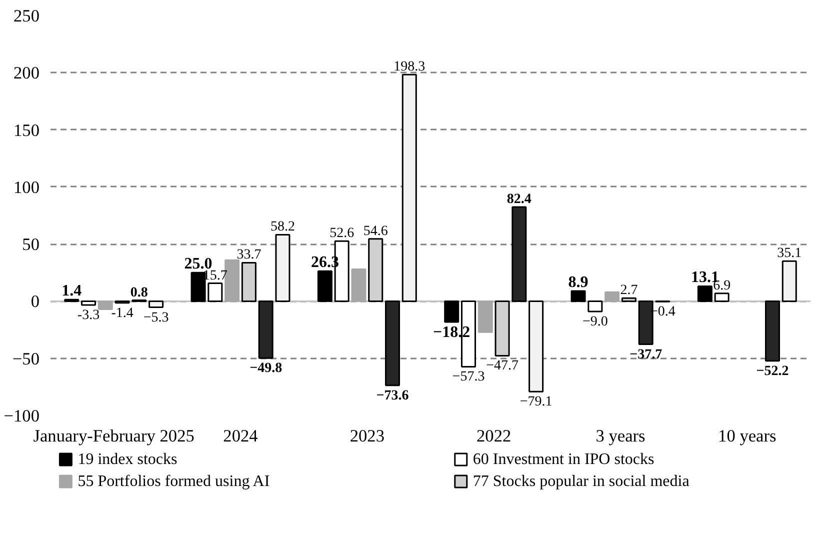 The image size is (838, 545). Describe the element at coordinates (578, 283) in the screenshot. I see `data-label: 8.9` at that location.